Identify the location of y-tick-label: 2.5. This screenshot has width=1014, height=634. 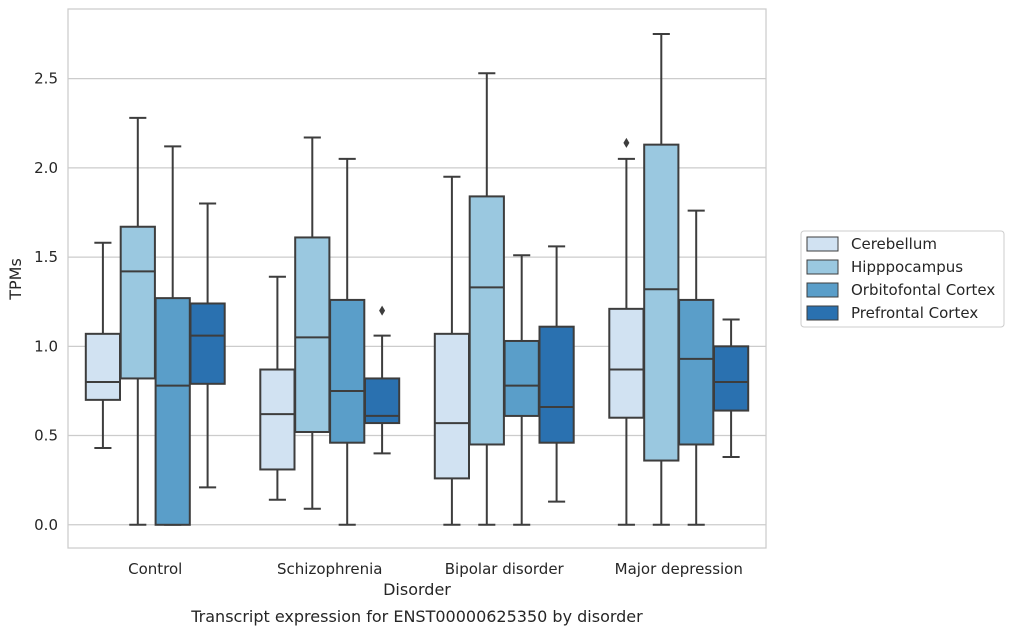
(46, 79).